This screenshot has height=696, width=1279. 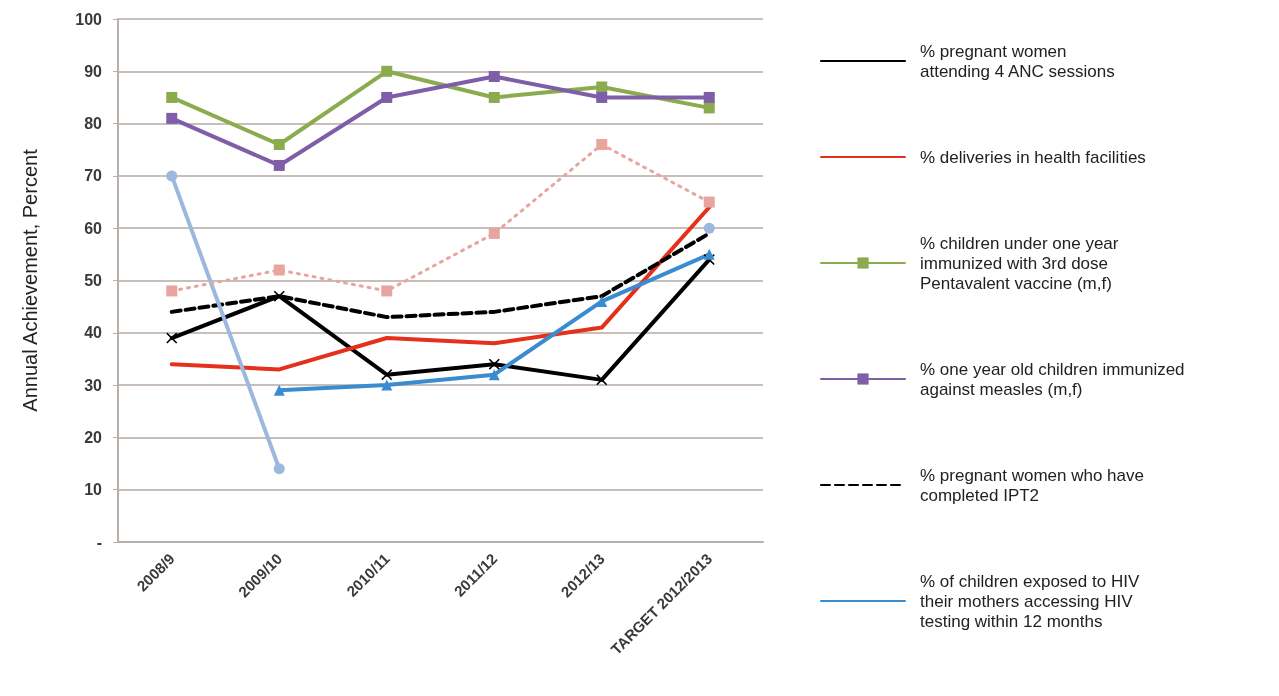 What do you see at coordinates (93, 490) in the screenshot?
I see `y-tick-label: 10` at bounding box center [93, 490].